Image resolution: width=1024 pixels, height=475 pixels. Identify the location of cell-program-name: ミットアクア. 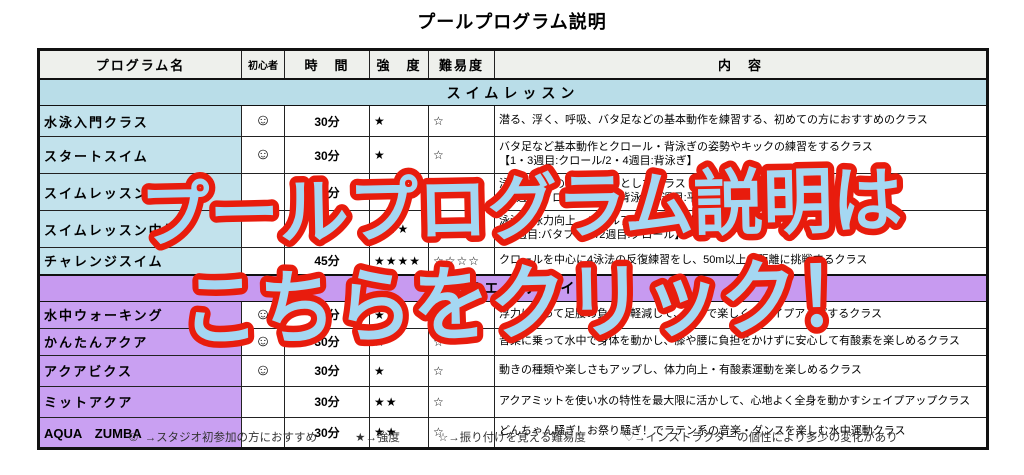
(140, 401).